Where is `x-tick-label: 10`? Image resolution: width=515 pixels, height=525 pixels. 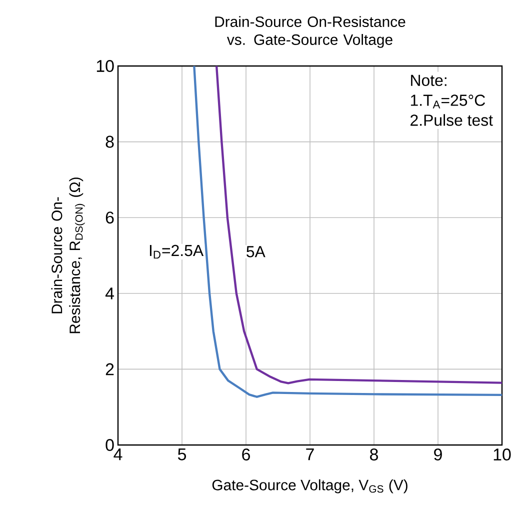 x-tick-label: 10 is located at coordinates (502, 454).